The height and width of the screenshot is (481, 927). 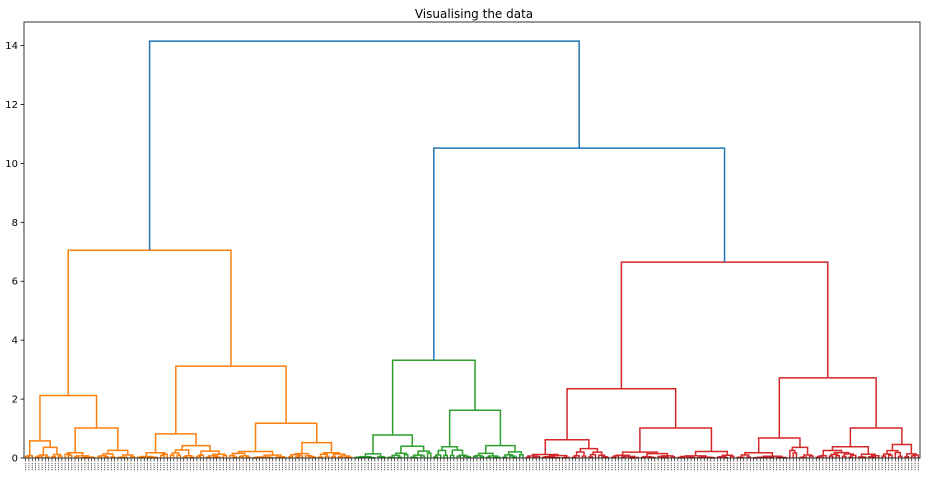 I want to click on y-tick-label: 4, so click(x=15, y=341).